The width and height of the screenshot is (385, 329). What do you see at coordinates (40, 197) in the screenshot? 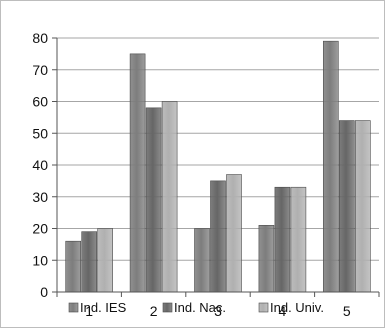
I see `y-tick-label: 30` at bounding box center [40, 197].